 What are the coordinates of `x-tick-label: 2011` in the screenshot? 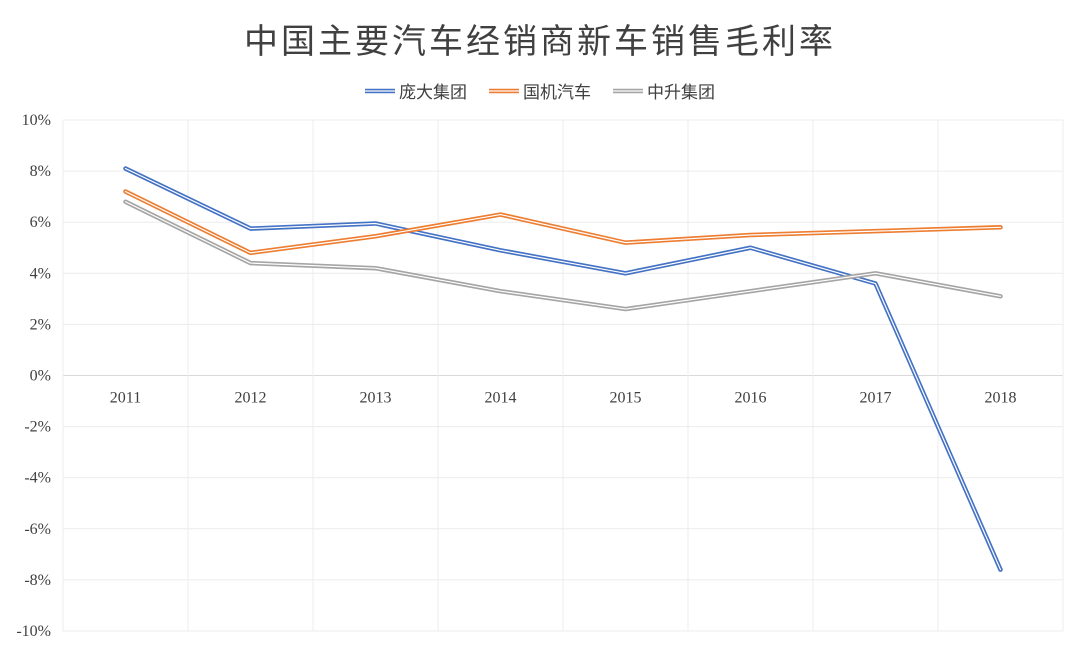 It's located at (125, 398).